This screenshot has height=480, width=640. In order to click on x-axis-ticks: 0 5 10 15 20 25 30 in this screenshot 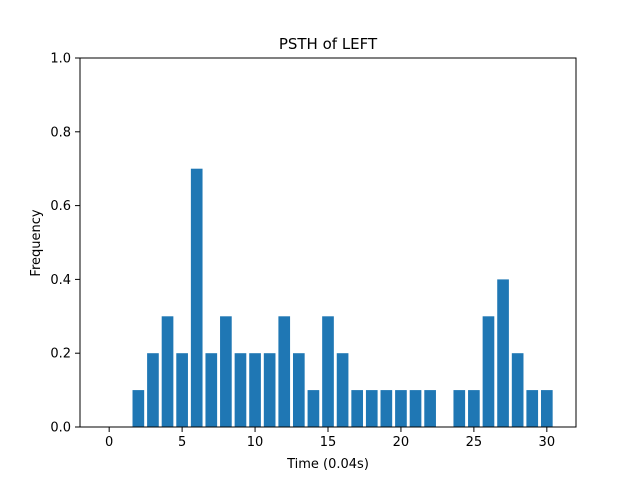, I will do `click(330, 438)`.